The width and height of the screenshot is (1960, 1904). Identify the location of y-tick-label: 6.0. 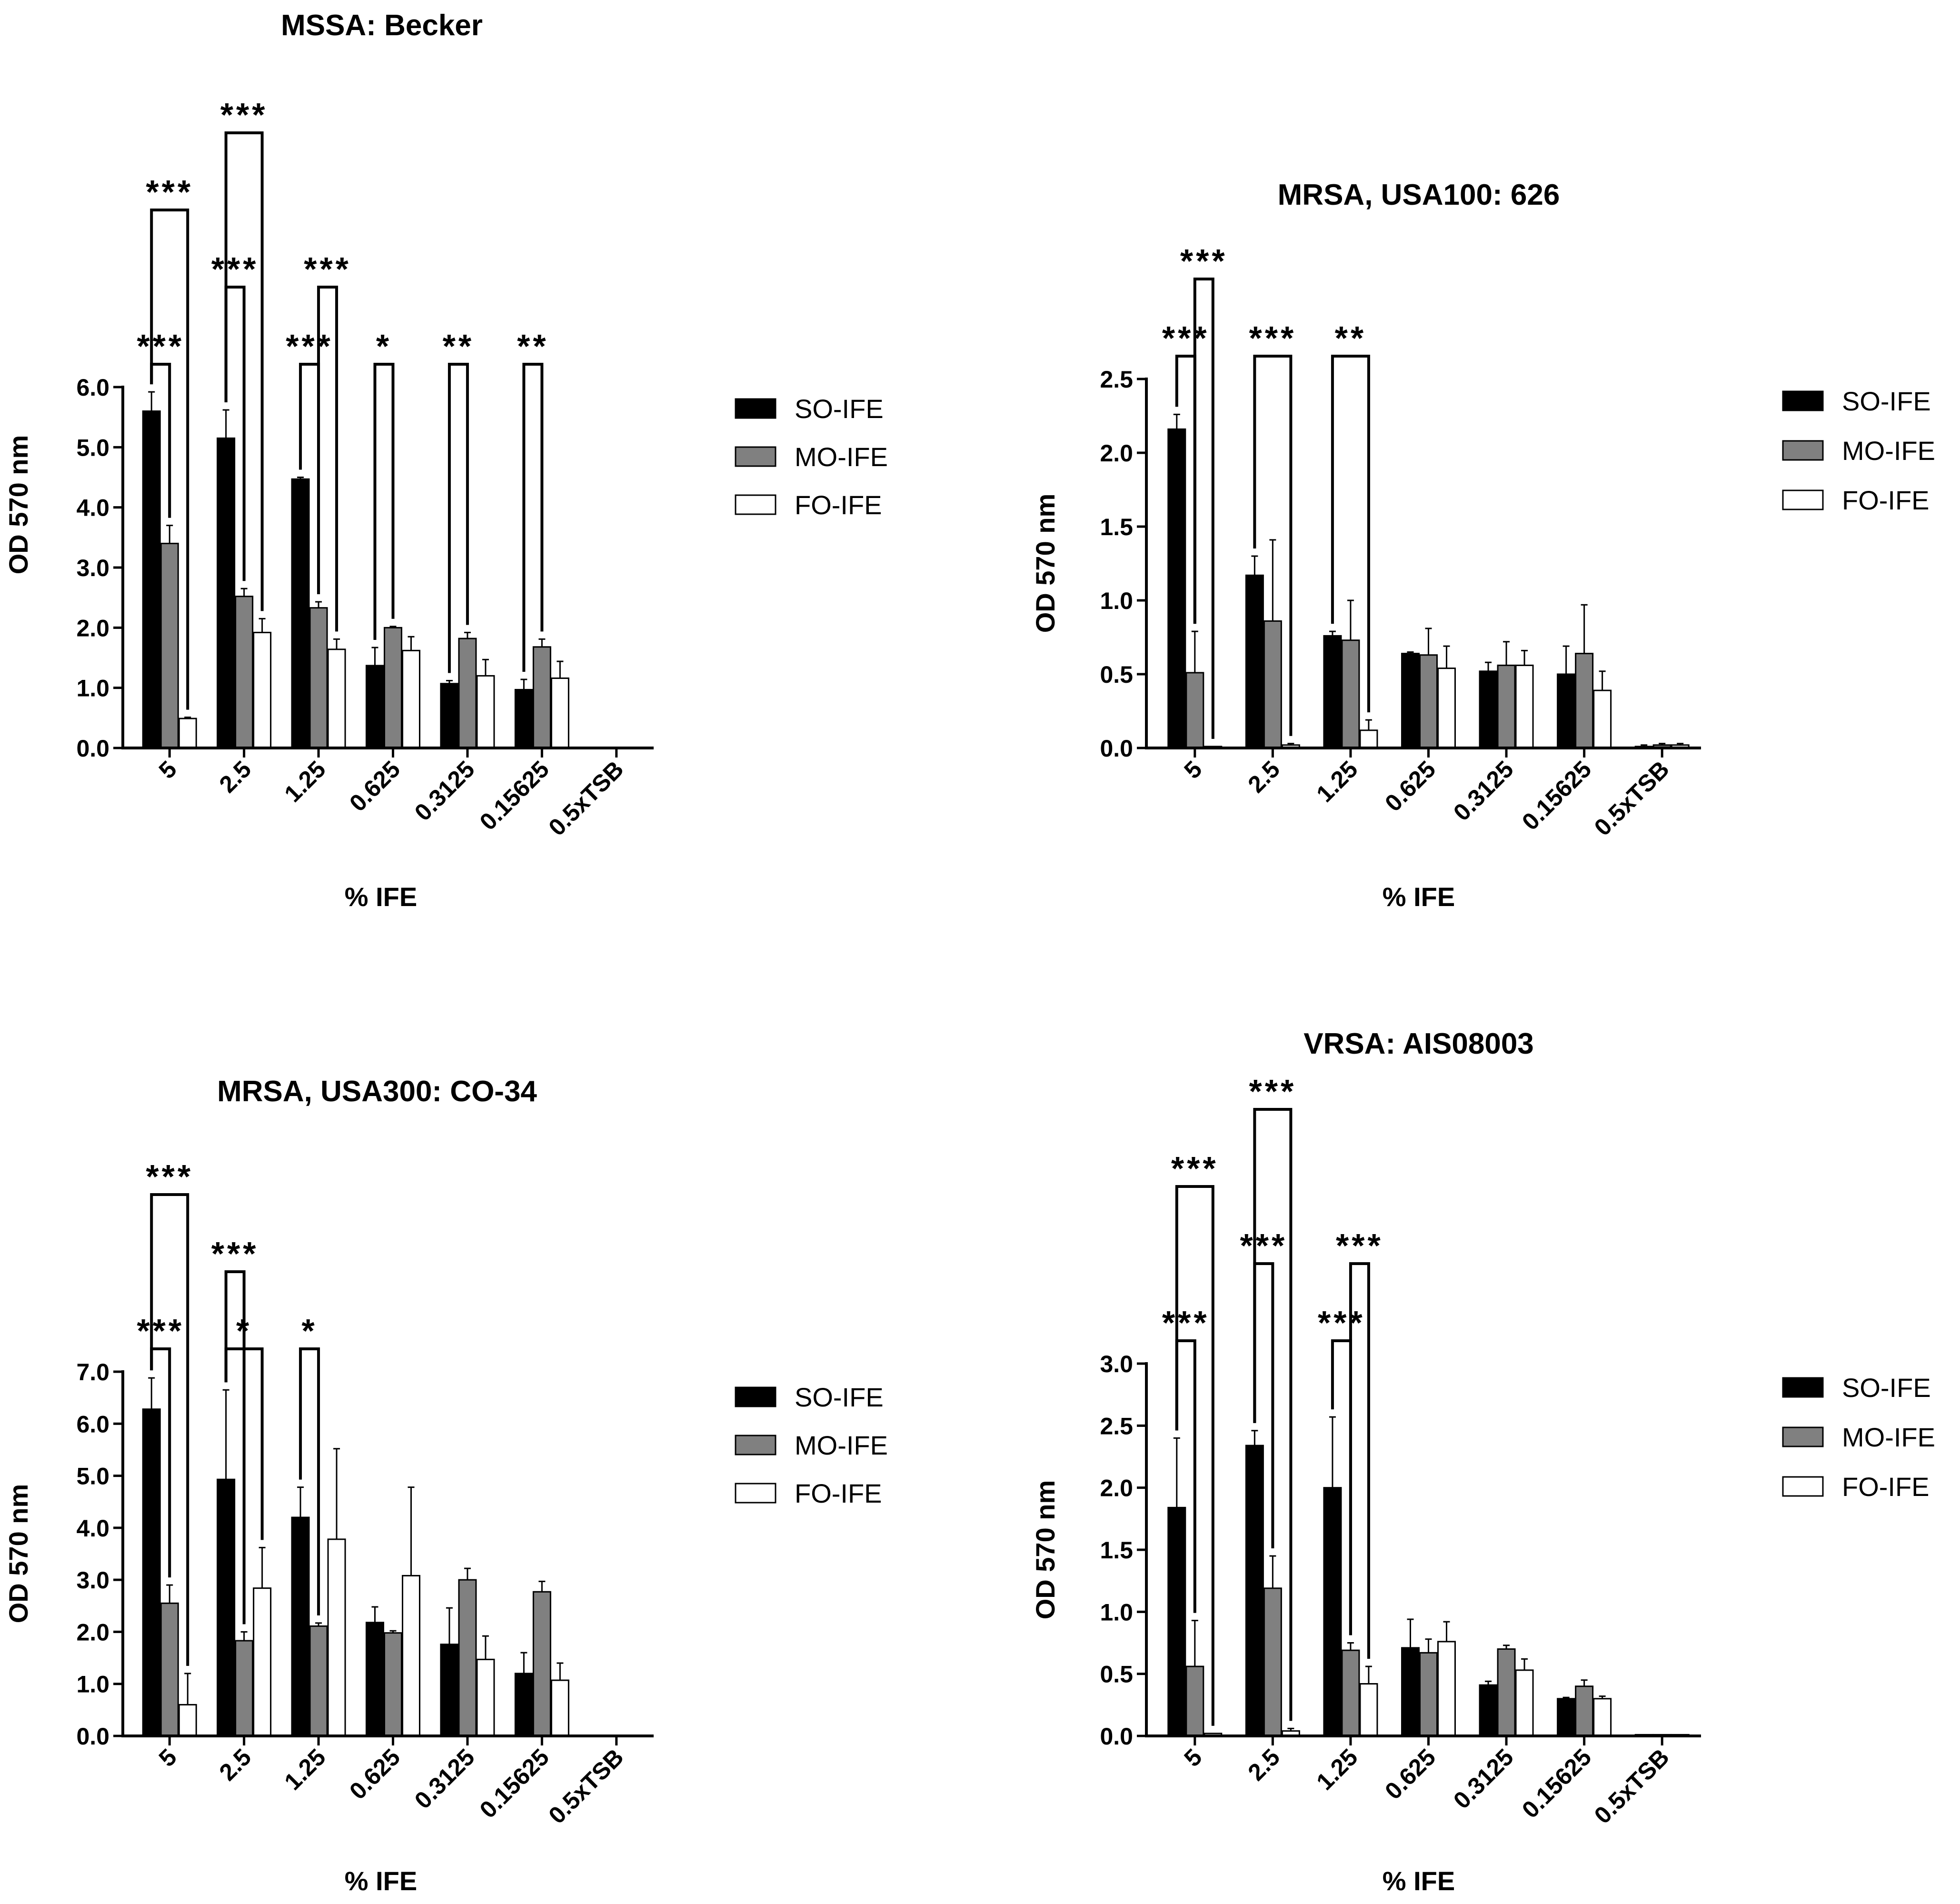
(92, 1424).